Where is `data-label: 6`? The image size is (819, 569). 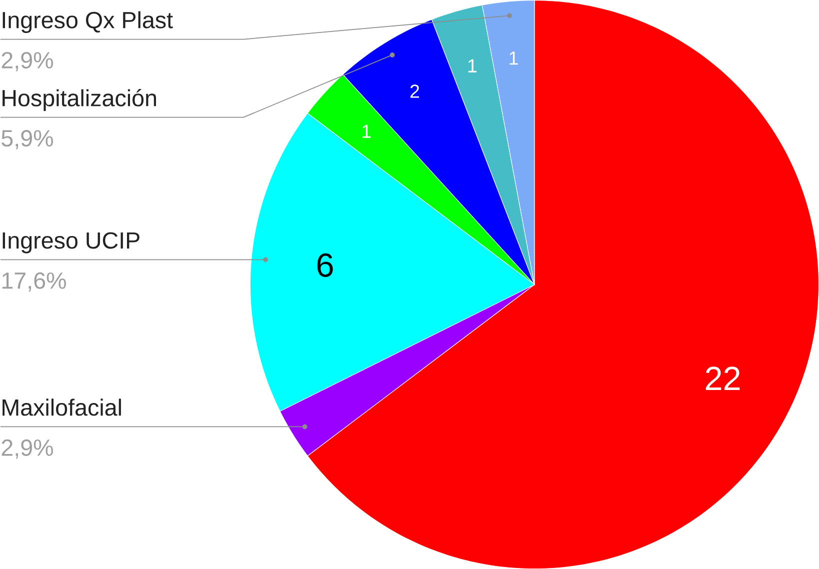
data-label: 6 is located at coordinates (325, 265).